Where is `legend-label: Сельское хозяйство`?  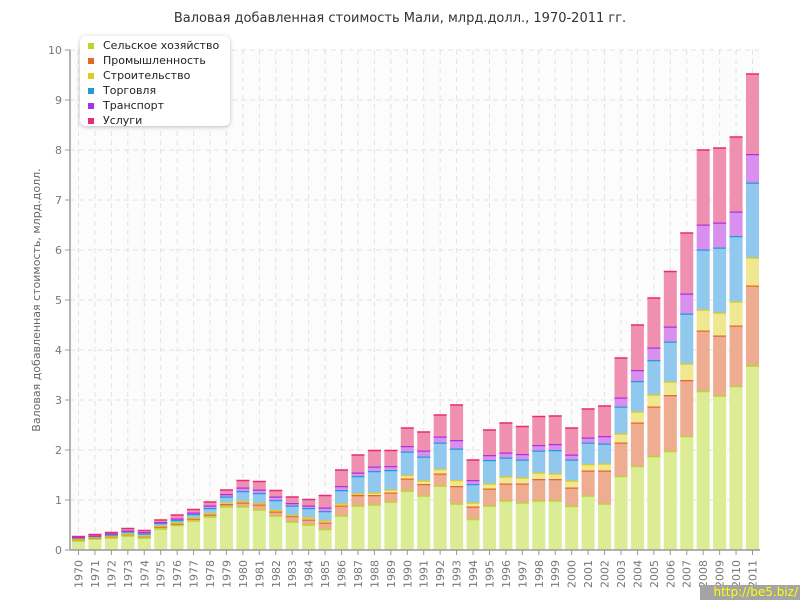
legend-label: Сельское хозяйство is located at coordinates (161, 45).